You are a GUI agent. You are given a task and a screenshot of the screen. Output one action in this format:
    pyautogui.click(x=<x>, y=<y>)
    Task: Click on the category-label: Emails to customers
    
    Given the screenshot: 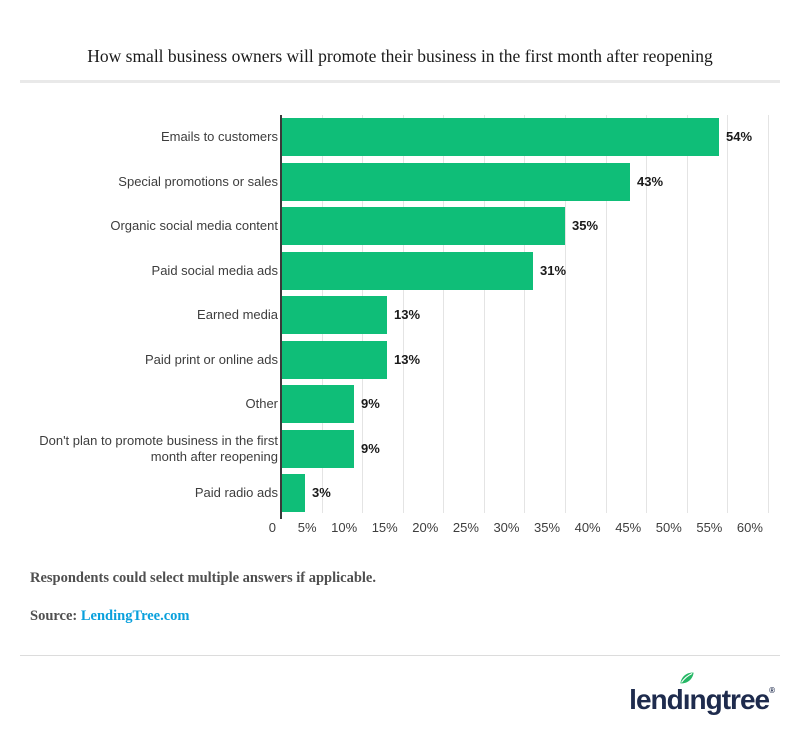 What is the action you would take?
    pyautogui.click(x=219, y=137)
    